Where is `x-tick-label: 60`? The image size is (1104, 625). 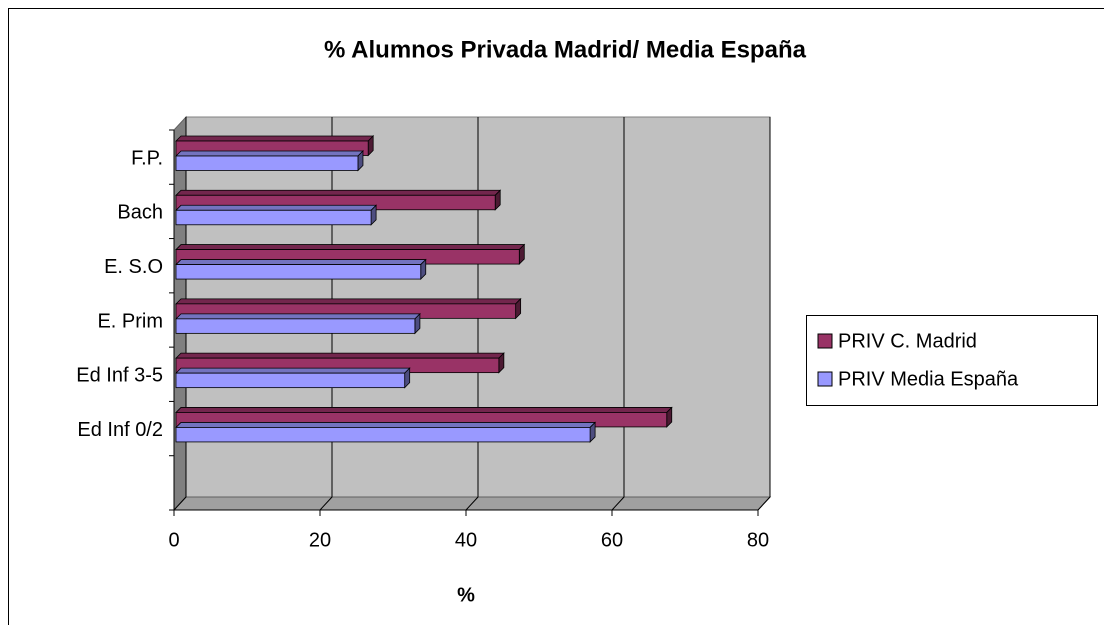
x-tick-label: 60 is located at coordinates (612, 540).